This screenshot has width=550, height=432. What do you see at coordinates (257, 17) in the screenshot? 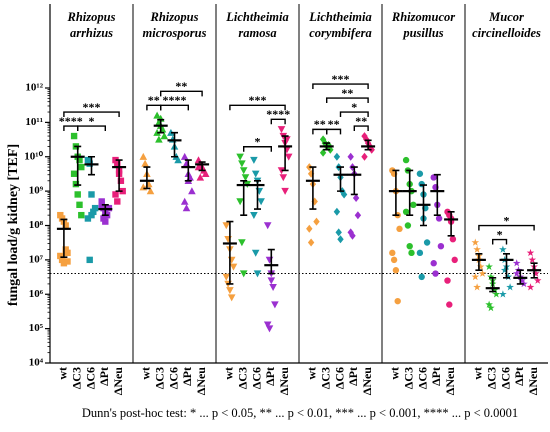
I see `panel-title: Lichtheimia` at bounding box center [257, 17].